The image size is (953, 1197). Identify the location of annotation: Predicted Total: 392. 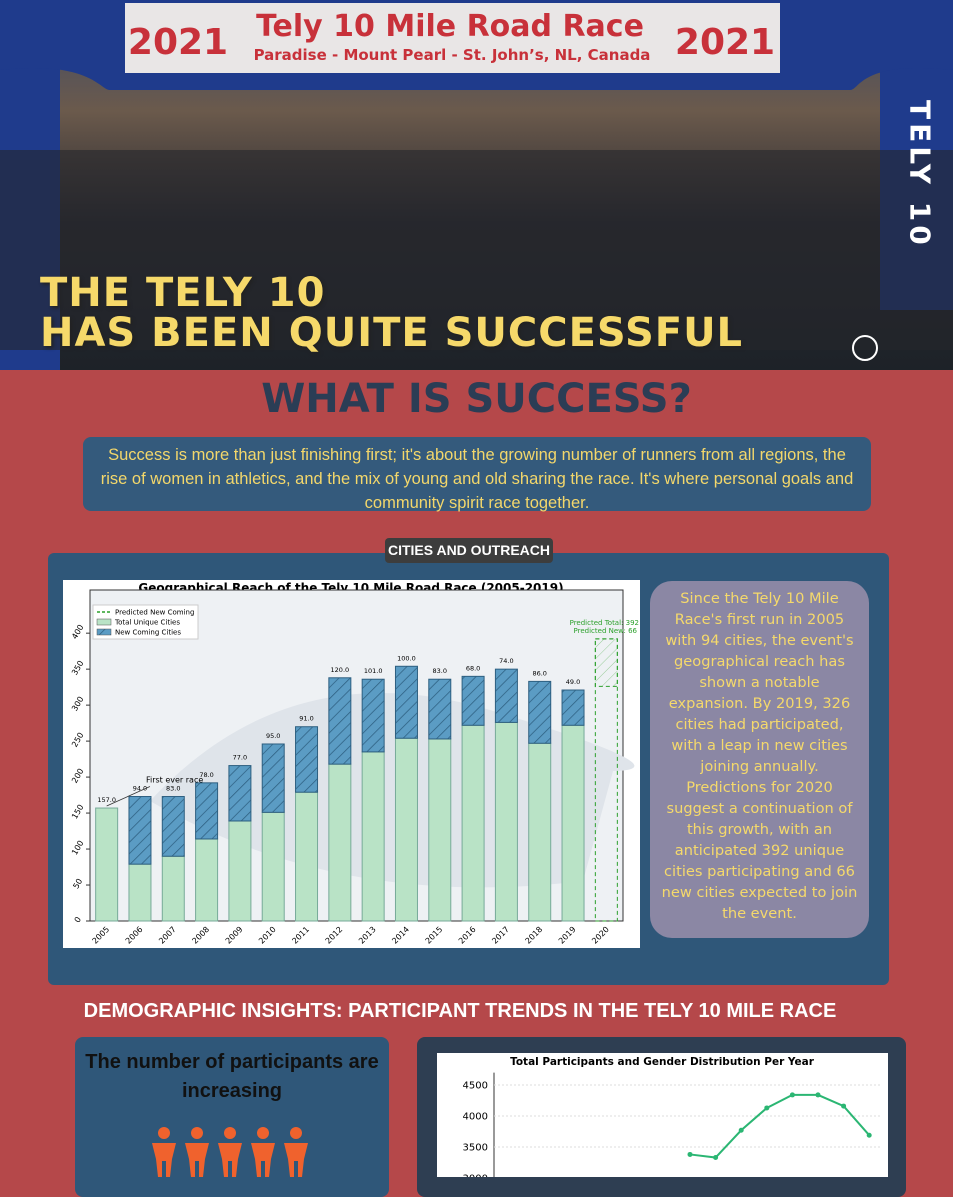
(604, 623).